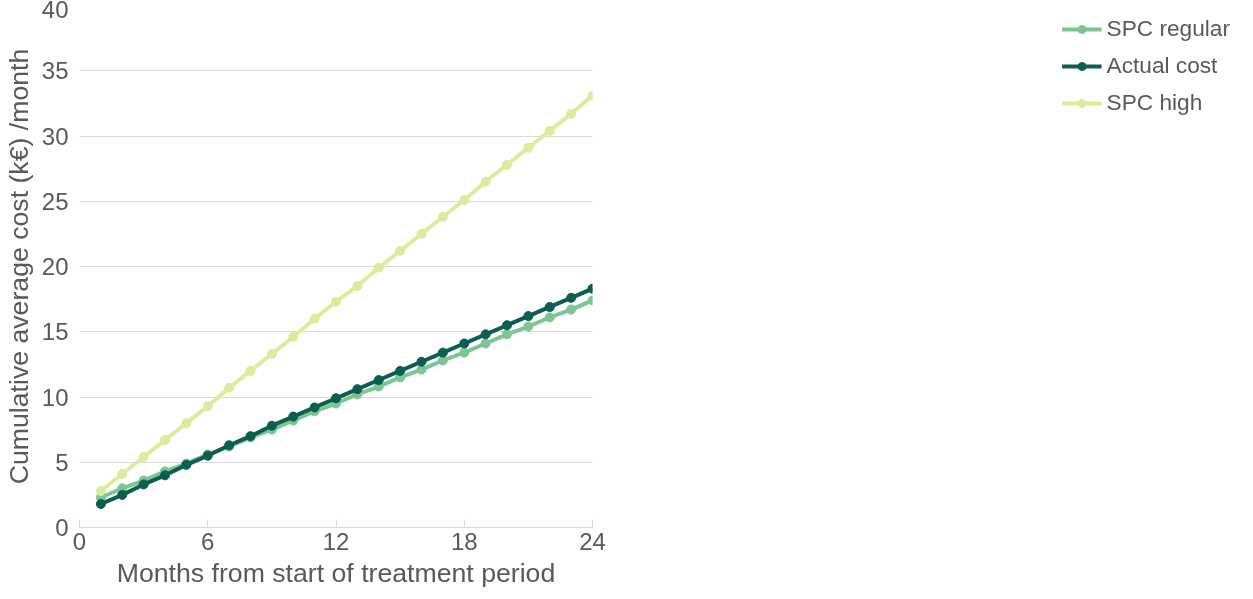  I want to click on x-tick-label: 6, so click(208, 541).